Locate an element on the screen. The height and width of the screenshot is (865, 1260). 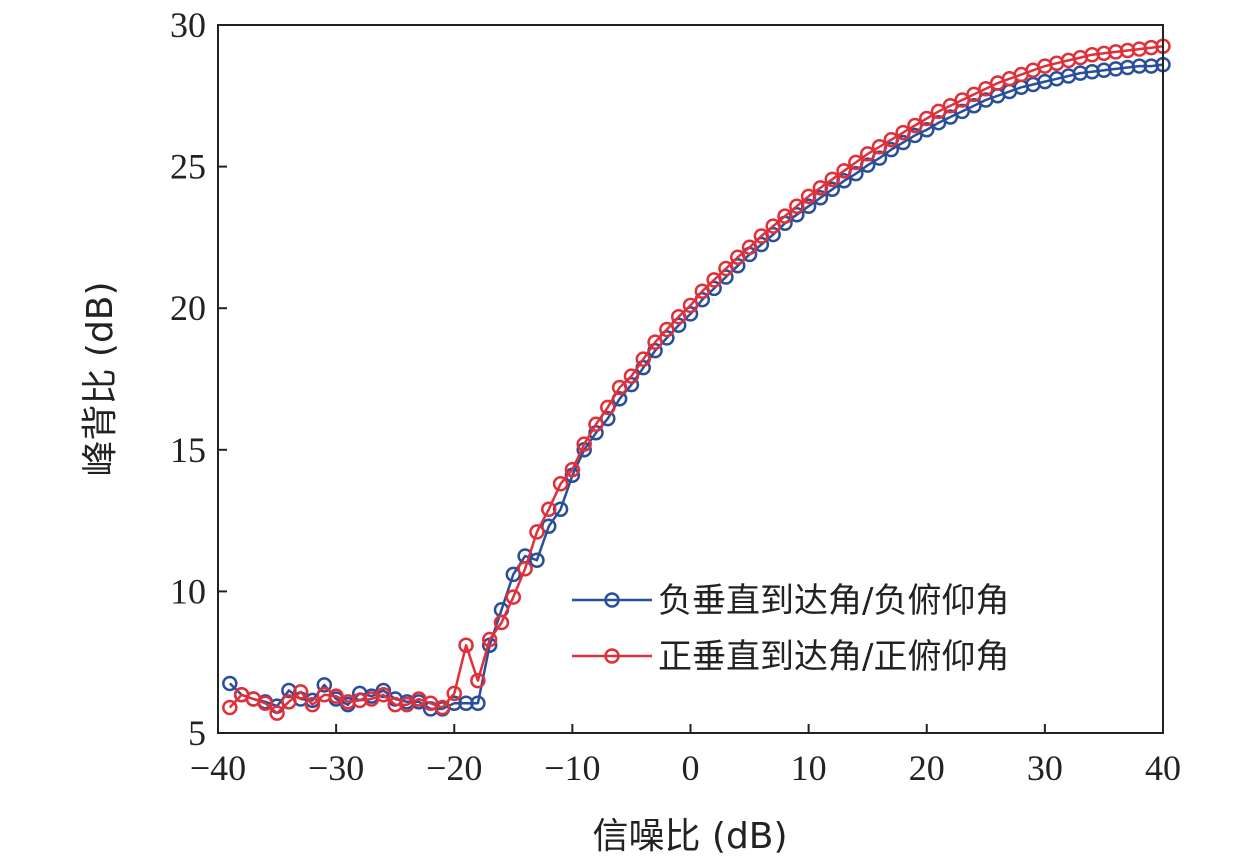
x-axis-title: 信噪比 (dB) is located at coordinates (689, 836).